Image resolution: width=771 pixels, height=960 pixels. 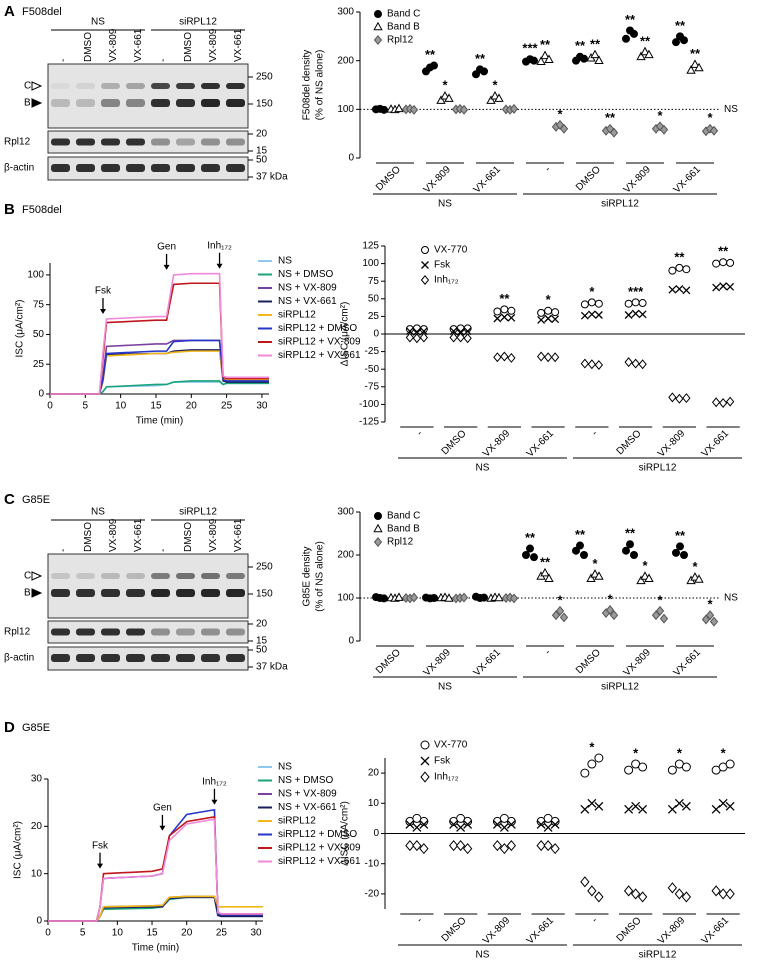 I want to click on legend-label: NS + VX-809, so click(x=307, y=288).